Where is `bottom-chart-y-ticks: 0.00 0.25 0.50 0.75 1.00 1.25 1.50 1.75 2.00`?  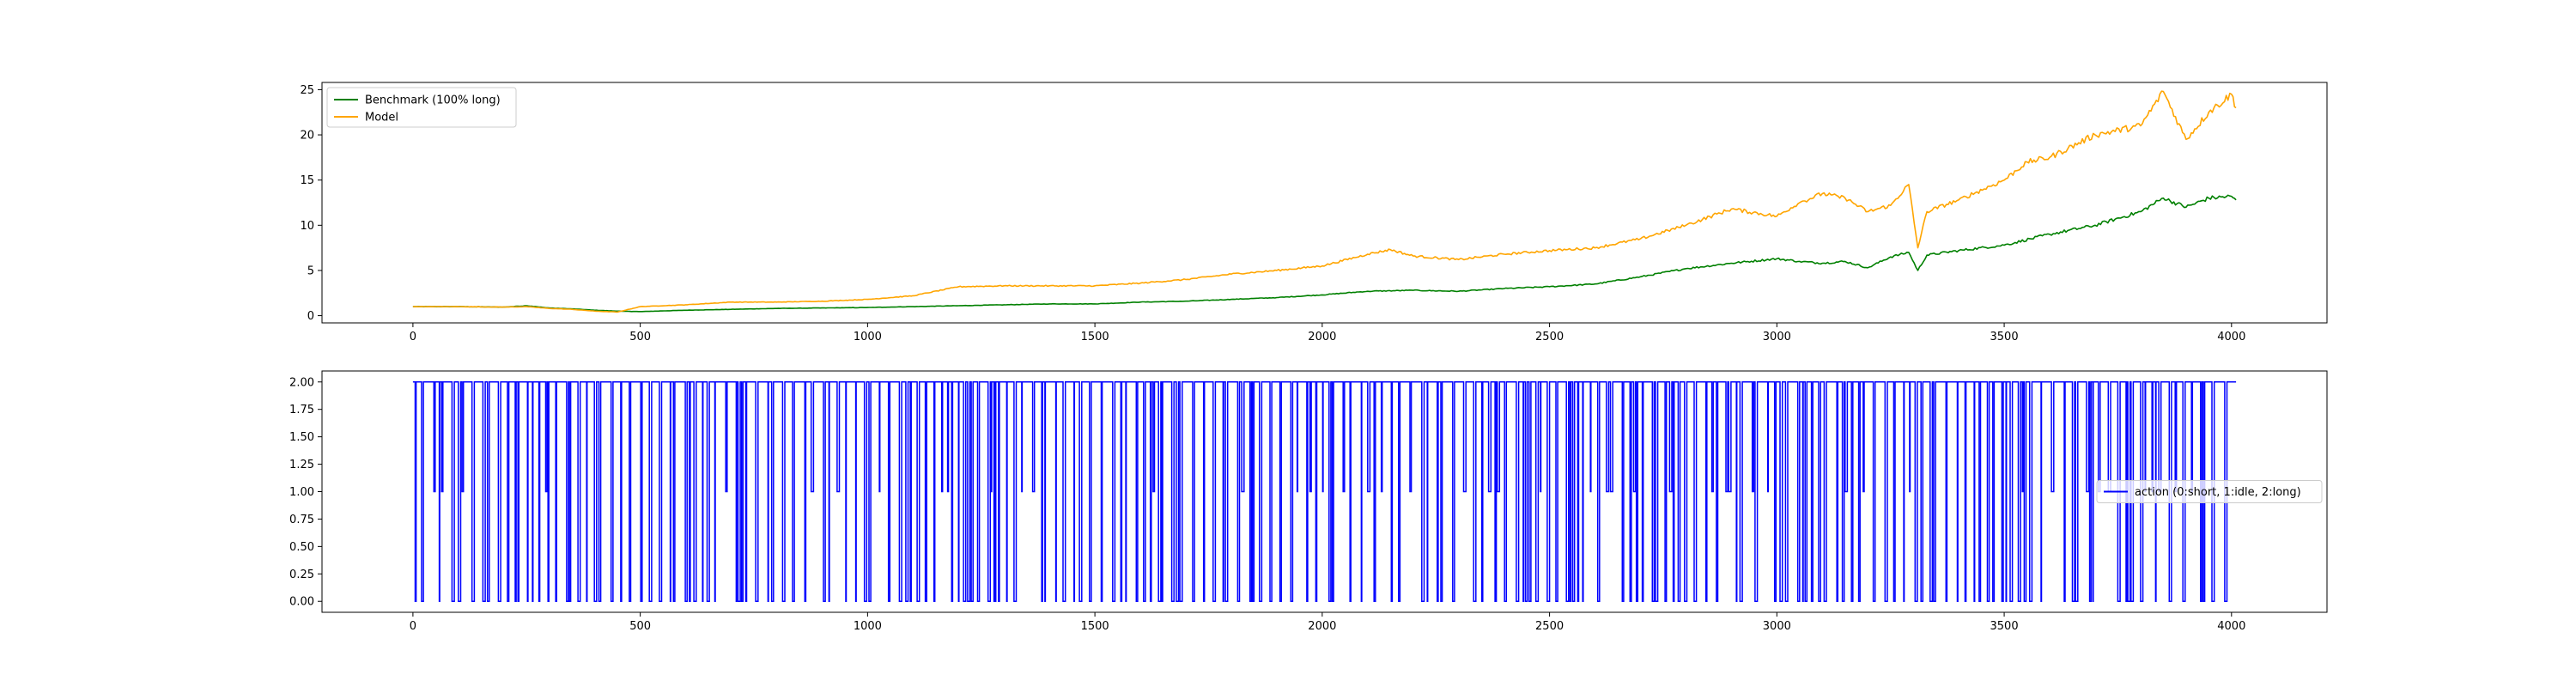
bottom-chart-y-ticks: 0.00 0.25 0.50 0.75 1.00 1.25 1.50 1.75 2.00 is located at coordinates (305, 492).